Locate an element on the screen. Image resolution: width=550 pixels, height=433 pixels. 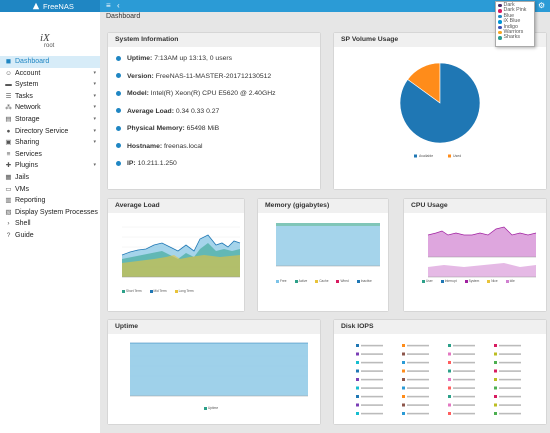
legend-label: Active is located at coordinates (303, 281).